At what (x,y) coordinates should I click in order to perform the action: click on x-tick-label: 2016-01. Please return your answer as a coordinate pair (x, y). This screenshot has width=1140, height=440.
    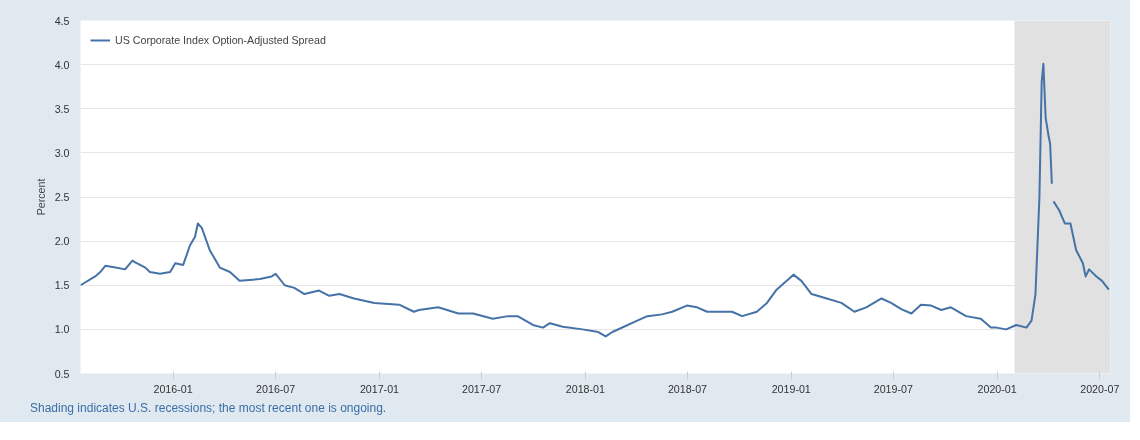
    Looking at the image, I should click on (173, 388).